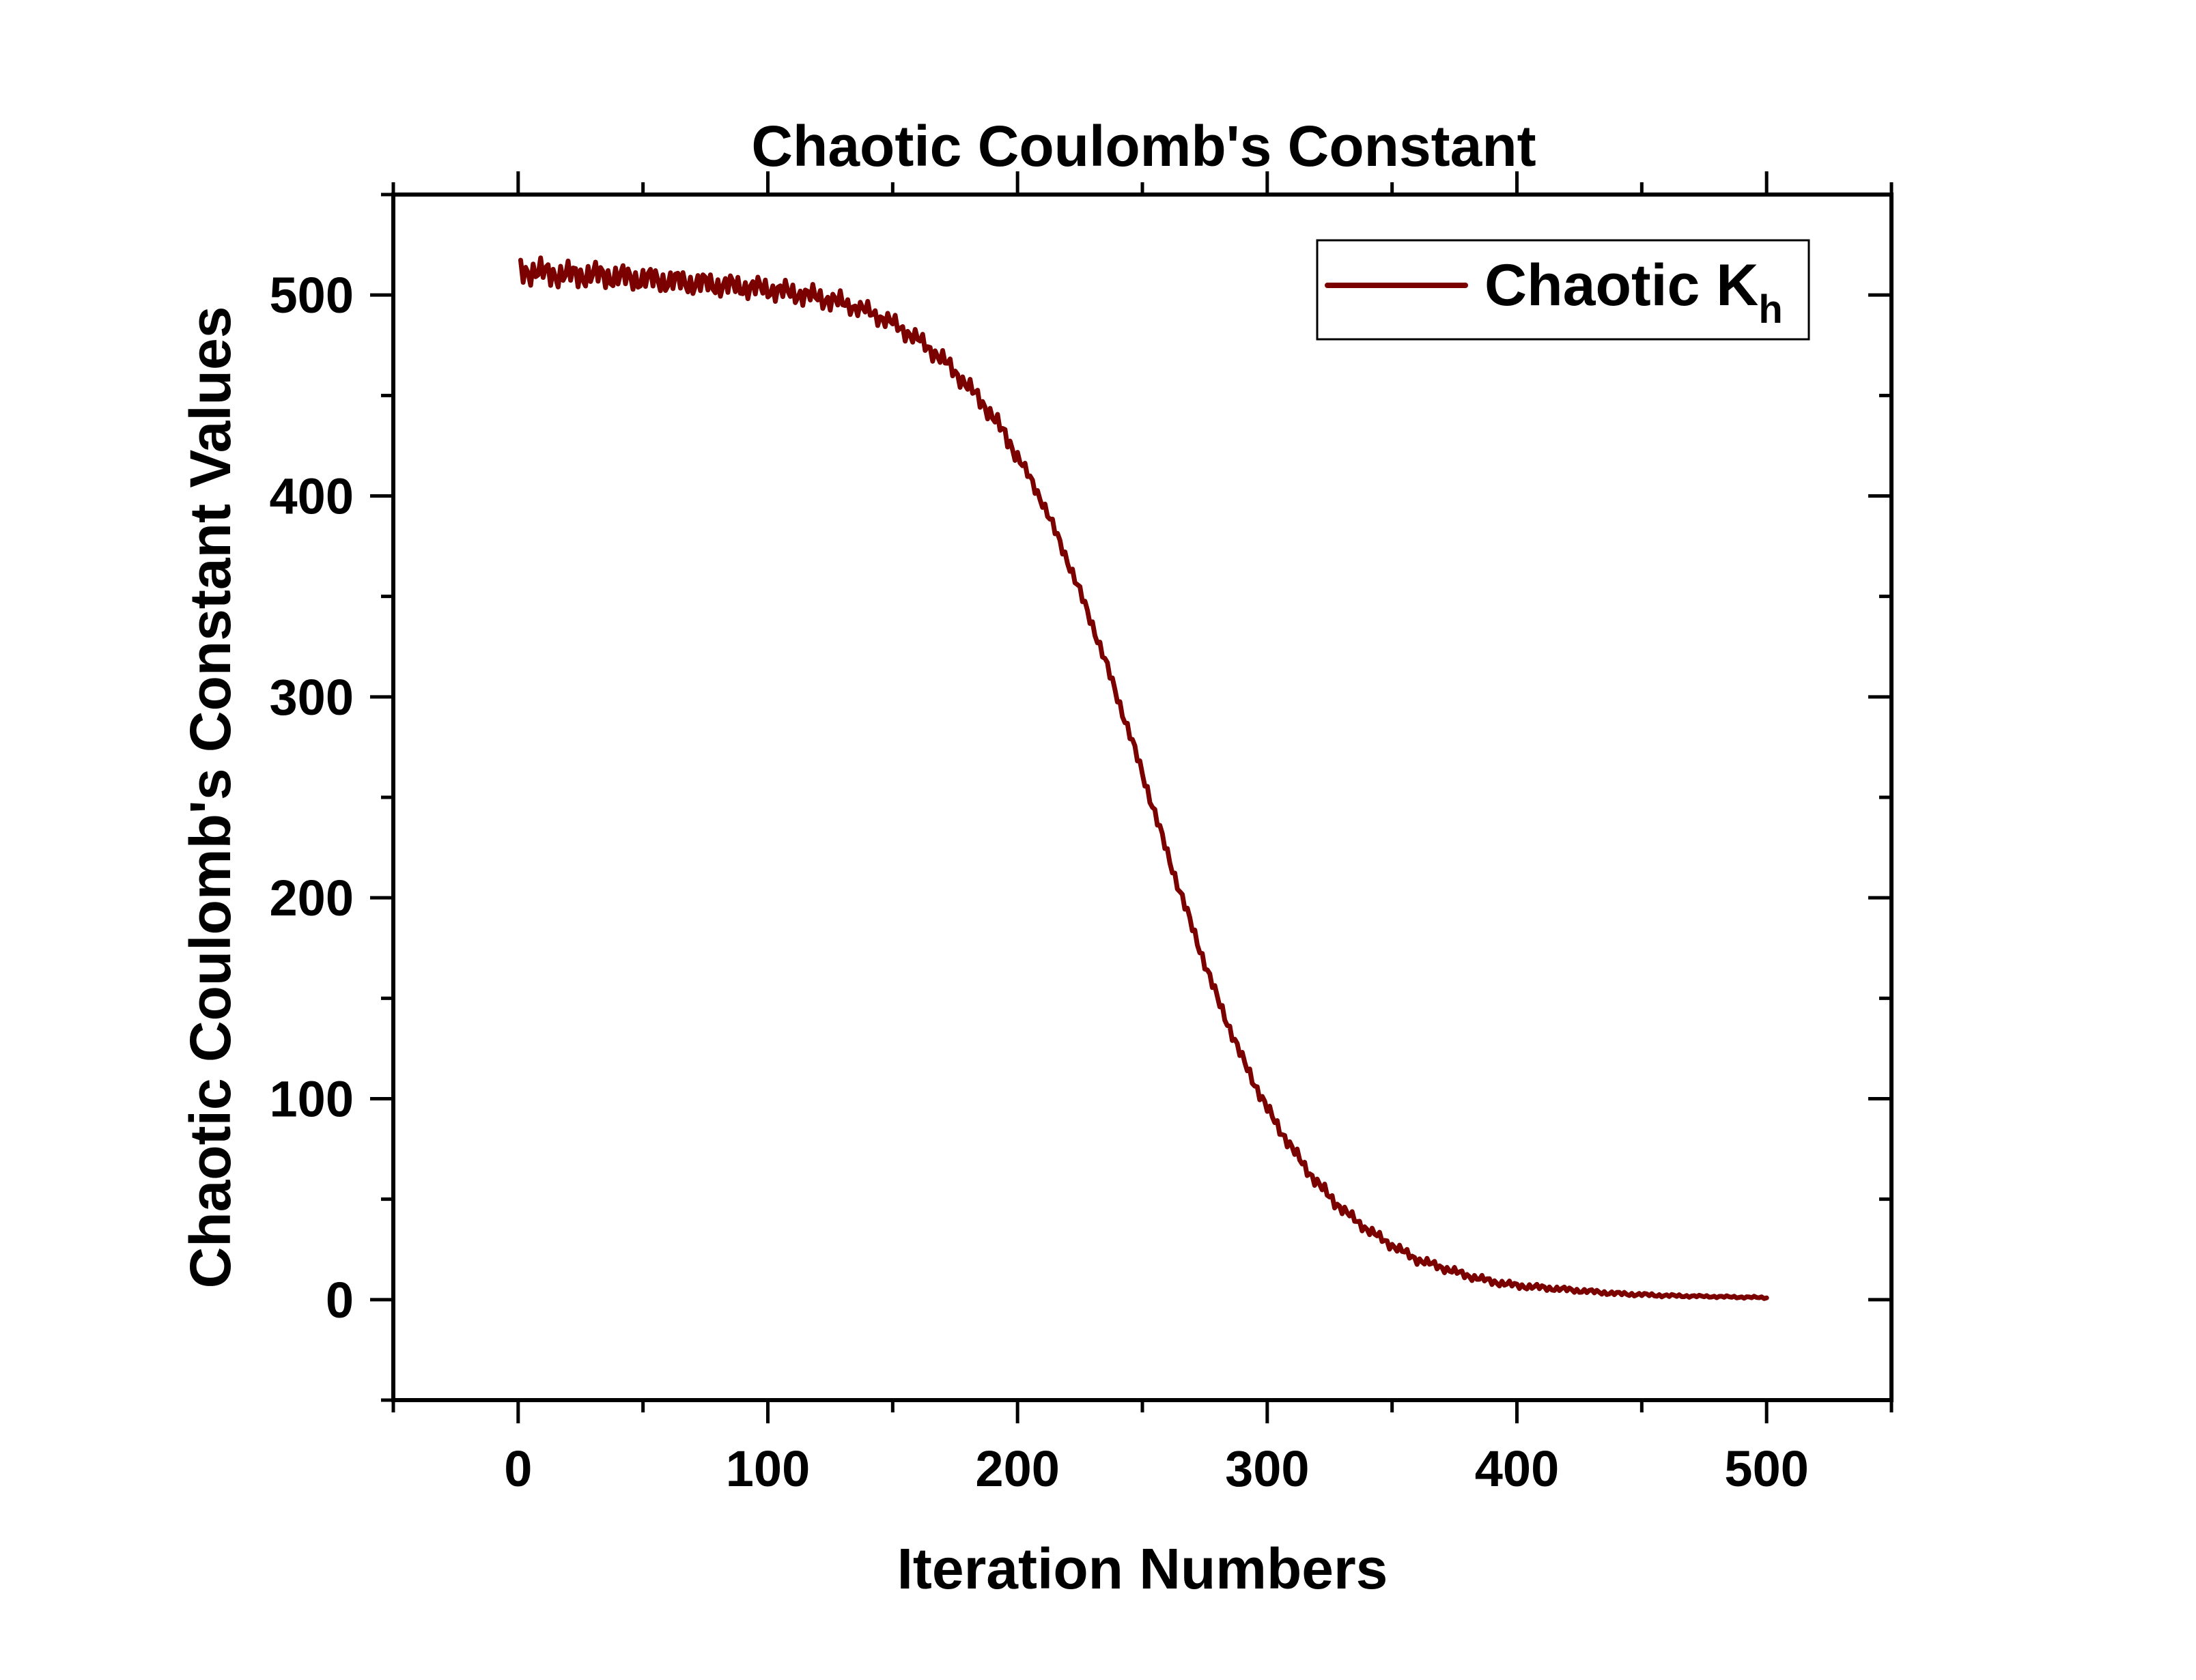 This screenshot has height=1680, width=2196. Describe the element at coordinates (1621, 285) in the screenshot. I see `legend-label-main: Chaotic K` at that location.